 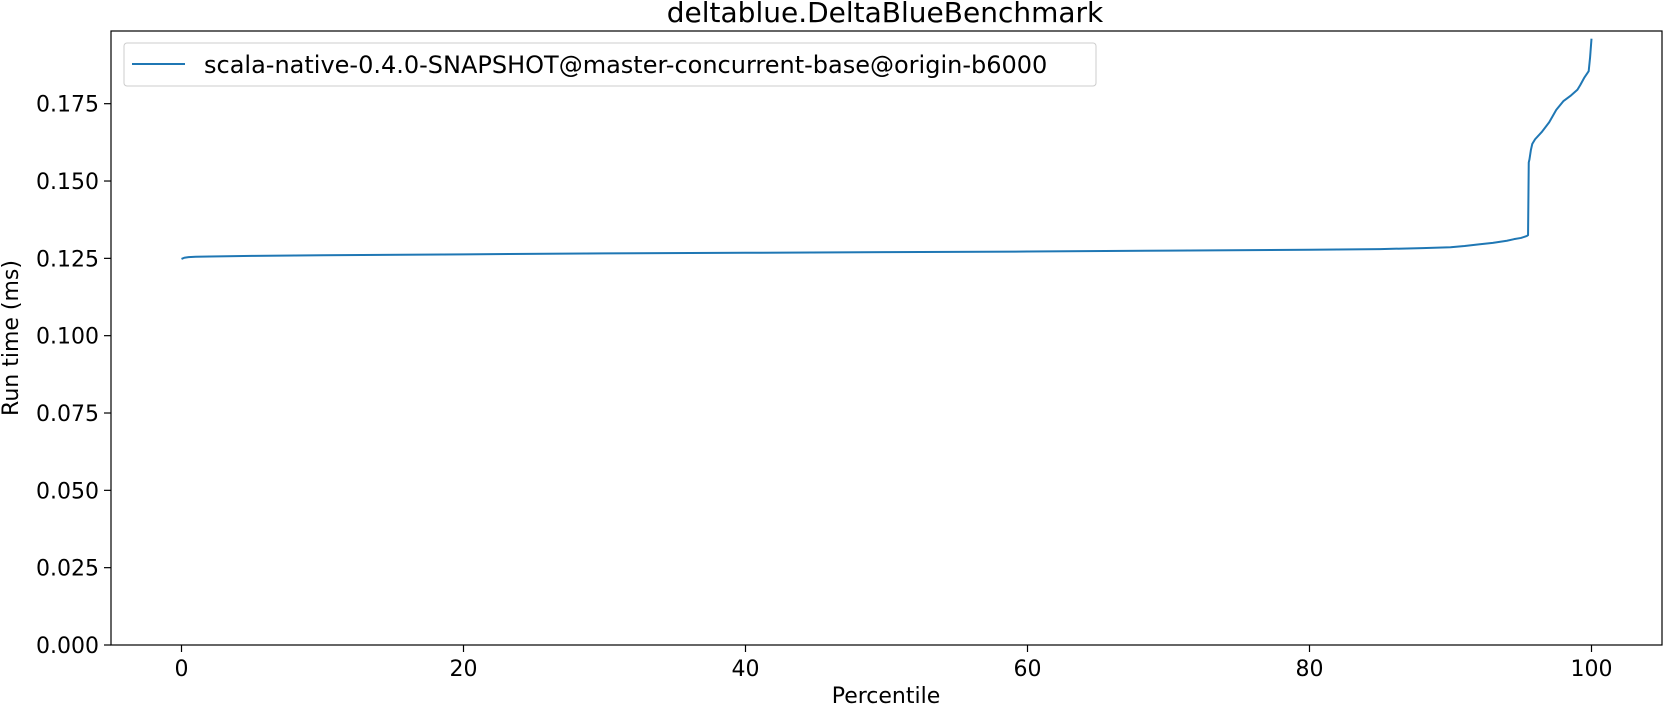 What do you see at coordinates (67, 259) in the screenshot?
I see `y-tick-label: 0.125` at bounding box center [67, 259].